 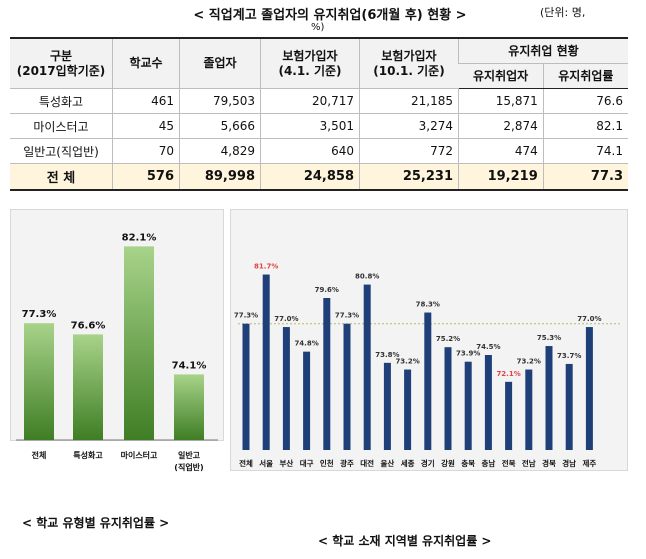 I want to click on tick-label: 충북, so click(x=468, y=463).